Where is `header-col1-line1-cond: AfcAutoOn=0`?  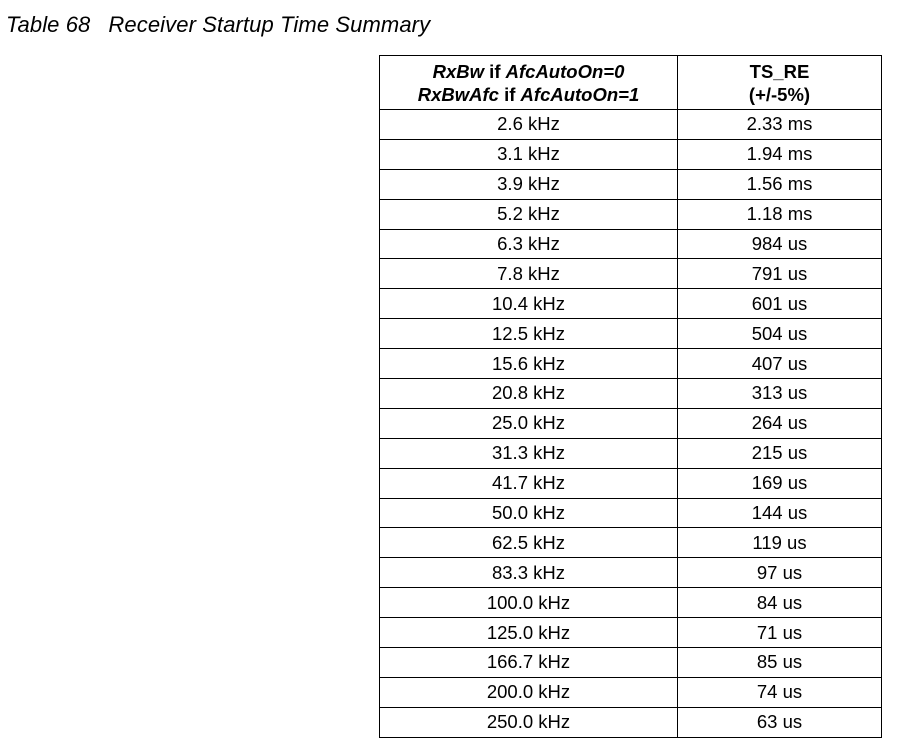 header-col1-line1-cond: AfcAutoOn=0 is located at coordinates (565, 71).